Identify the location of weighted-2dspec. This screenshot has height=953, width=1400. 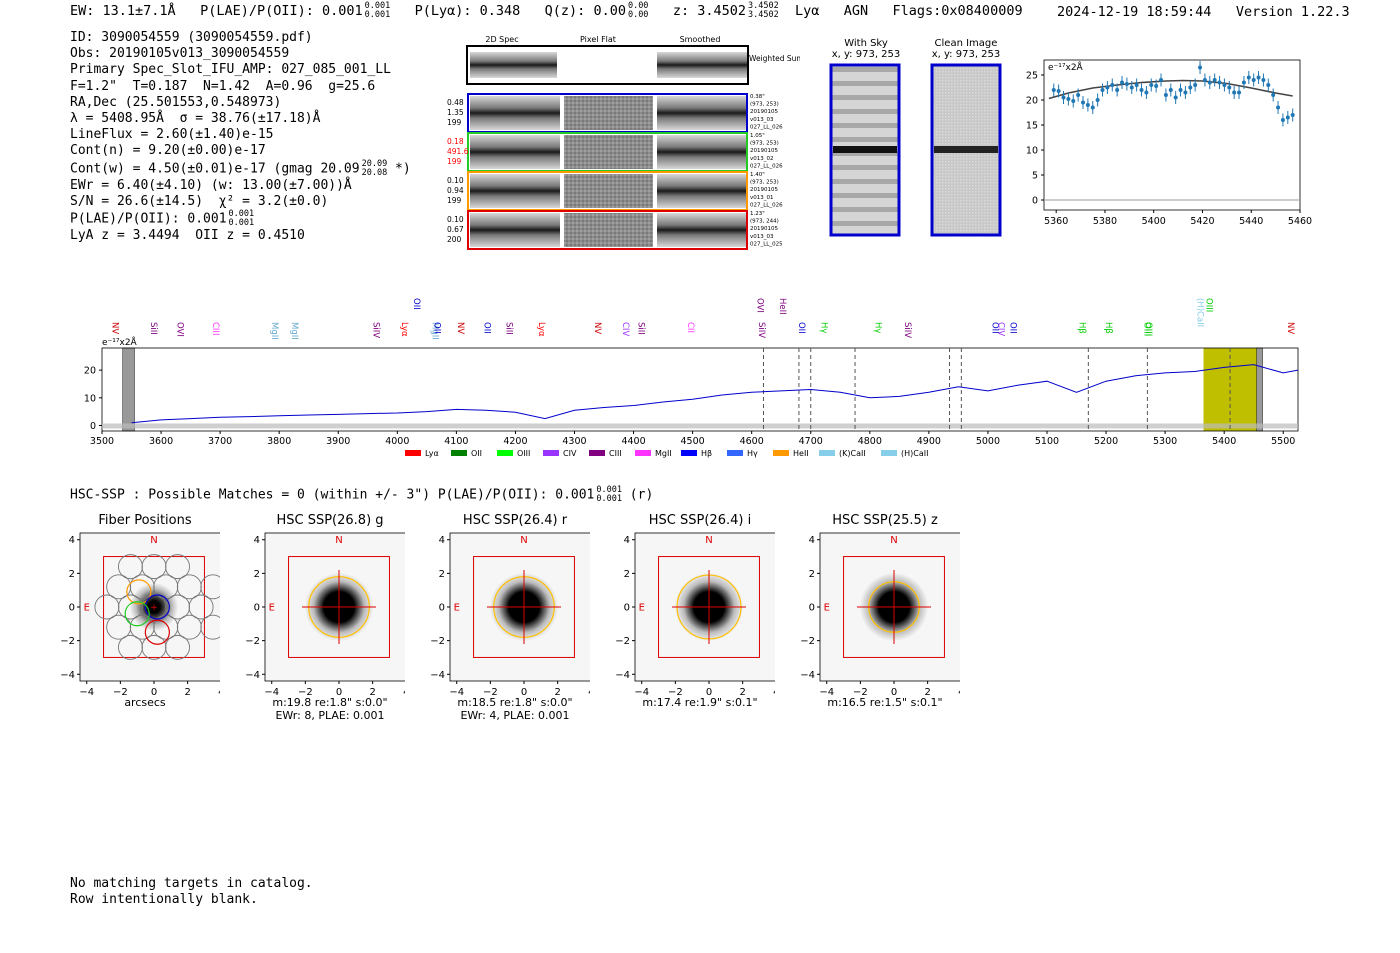
(513, 65).